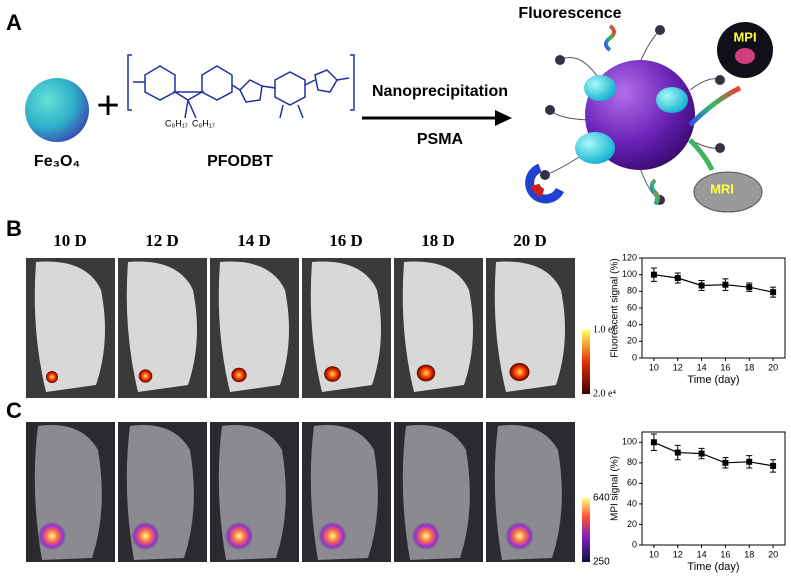 The height and width of the screenshot is (580, 791). Describe the element at coordinates (107, 106) in the screenshot. I see `plus: +` at that location.